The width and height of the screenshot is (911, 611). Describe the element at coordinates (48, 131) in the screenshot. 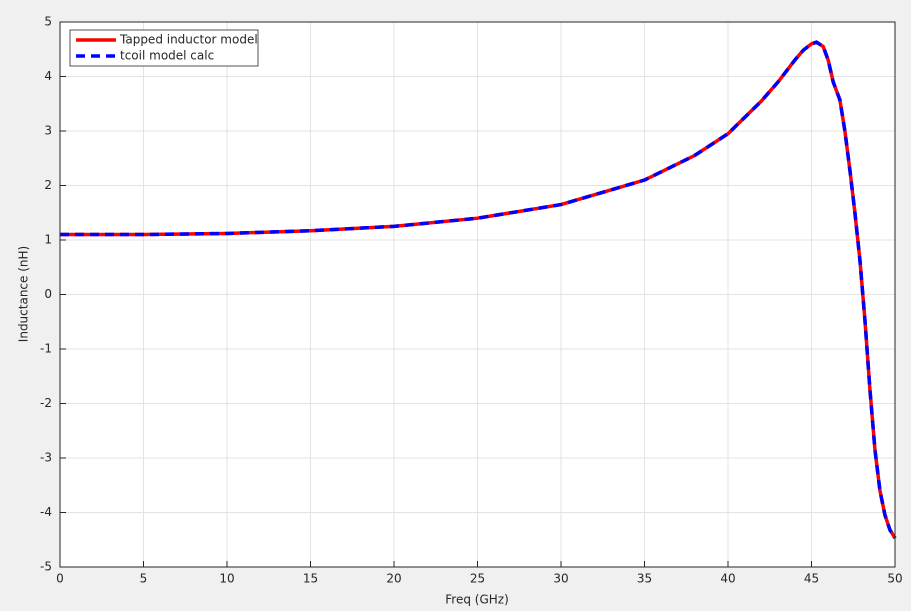

I see `y-tick-label: 3` at that location.